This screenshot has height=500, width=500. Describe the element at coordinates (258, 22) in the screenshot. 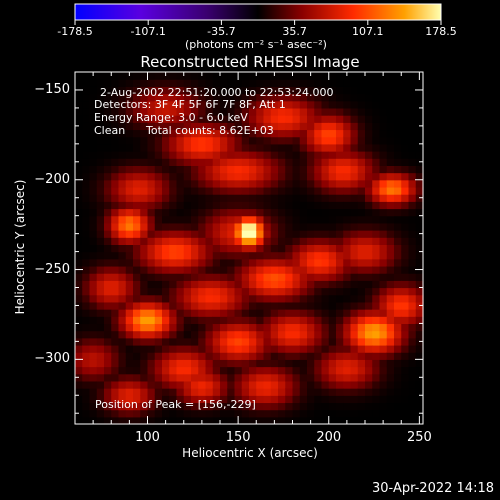

I see `colorbar-ticks` at that location.